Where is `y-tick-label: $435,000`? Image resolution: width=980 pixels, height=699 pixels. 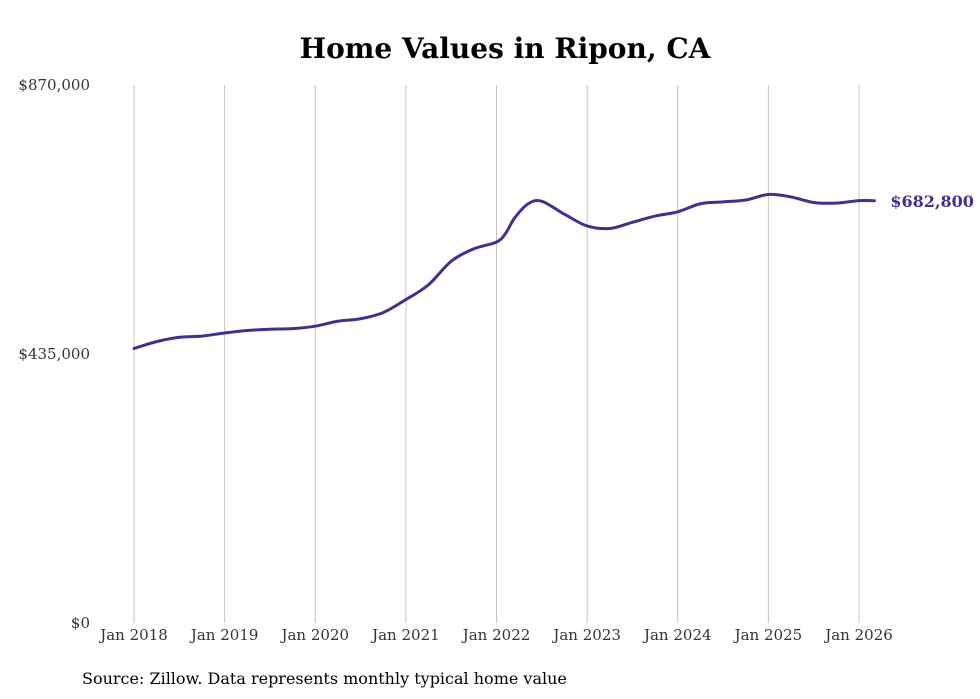
y-tick-label: $435,000 is located at coordinates (54, 354).